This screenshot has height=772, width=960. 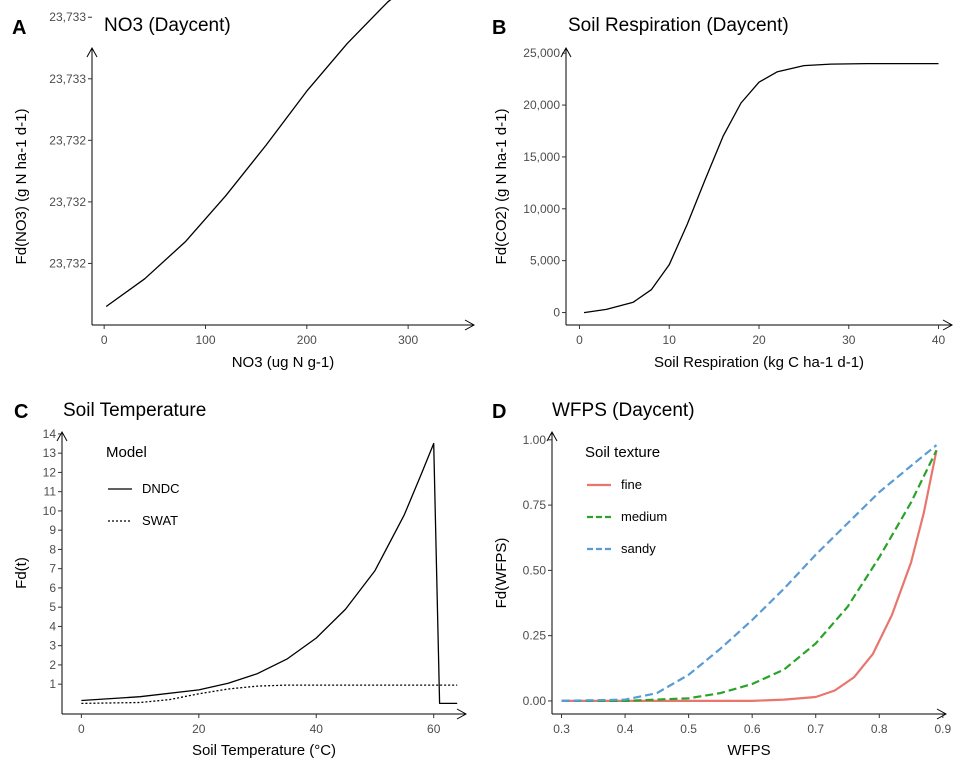 What do you see at coordinates (52, 549) in the screenshot?
I see `panel-c-y-tick-label: 8` at bounding box center [52, 549].